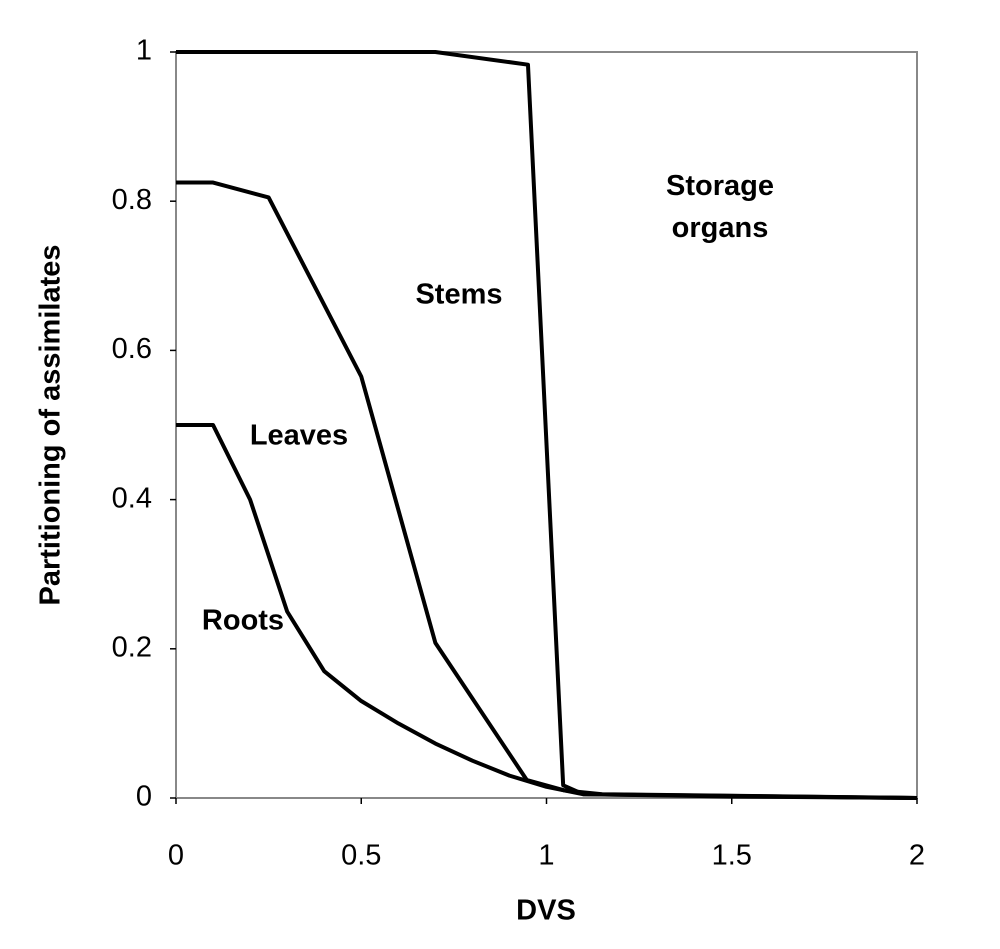 The image size is (1000, 949). I want to click on y-tick-label: 0.4, so click(132, 498).